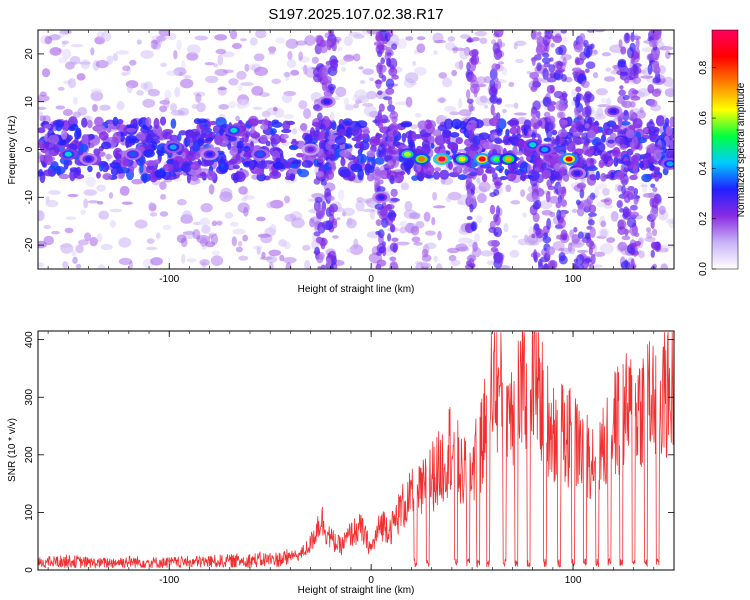  What do you see at coordinates (356, 289) in the screenshot?
I see `spectrogram-x-axis-label: Height of straight line (km)` at bounding box center [356, 289].